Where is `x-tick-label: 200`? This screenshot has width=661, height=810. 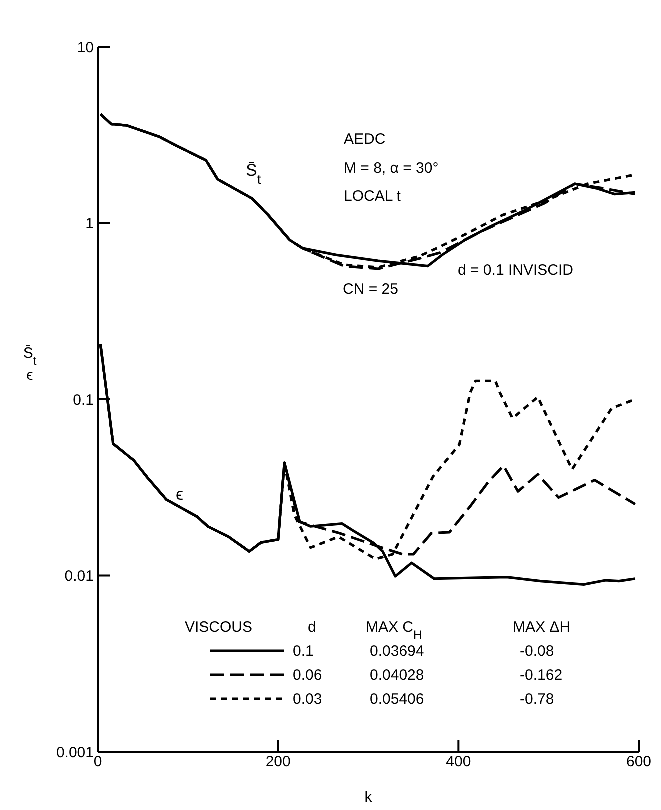 x-tick-label: 200 is located at coordinates (278, 762).